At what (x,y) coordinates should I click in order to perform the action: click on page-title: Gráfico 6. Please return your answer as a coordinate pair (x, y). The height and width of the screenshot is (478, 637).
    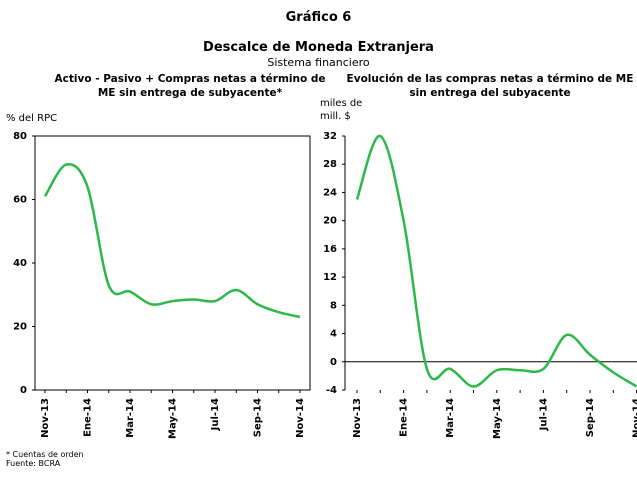
    Looking at the image, I should click on (318, 17).